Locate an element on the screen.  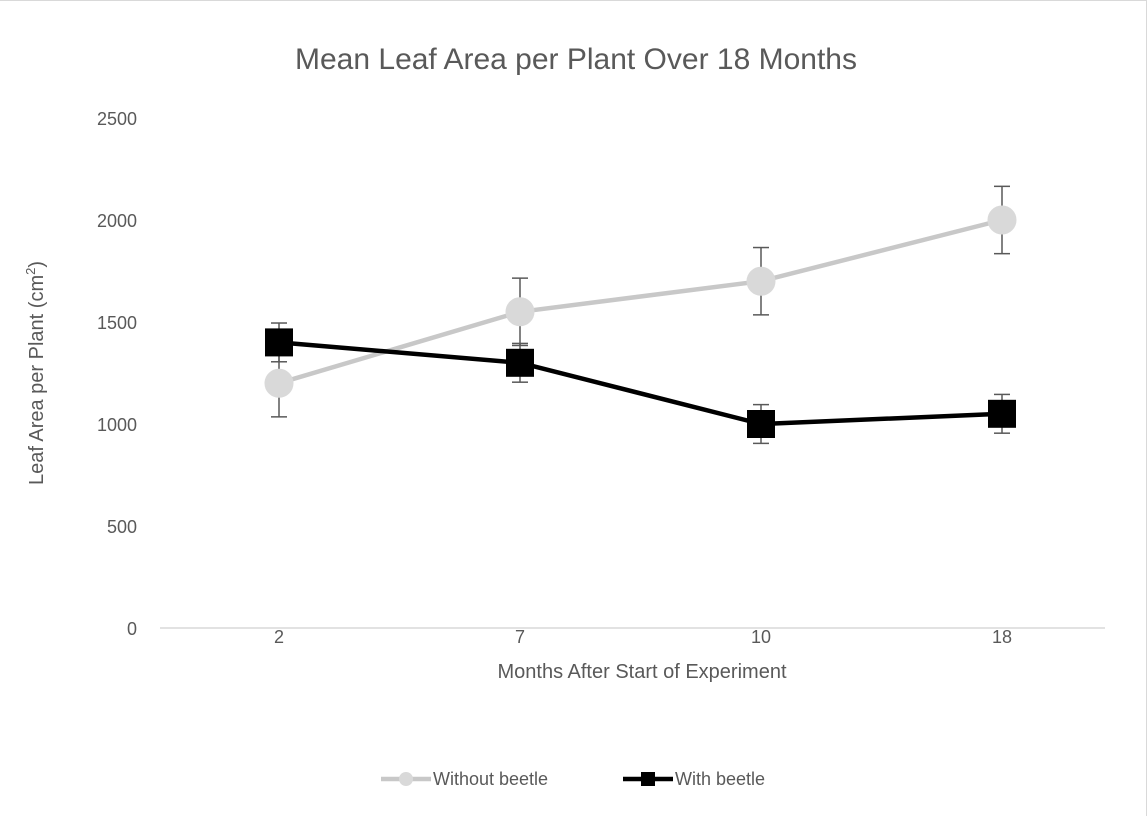
x-tick-label: 2 is located at coordinates (279, 637).